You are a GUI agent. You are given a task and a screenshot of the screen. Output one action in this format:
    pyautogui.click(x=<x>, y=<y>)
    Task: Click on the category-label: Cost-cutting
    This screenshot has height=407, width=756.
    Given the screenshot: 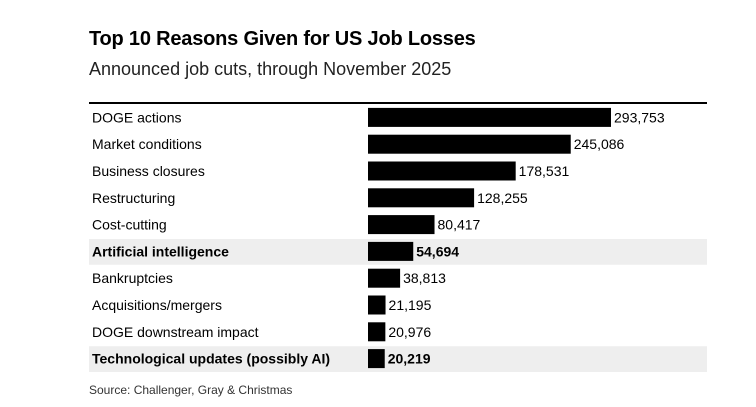 What is the action you would take?
    pyautogui.click(x=129, y=225)
    